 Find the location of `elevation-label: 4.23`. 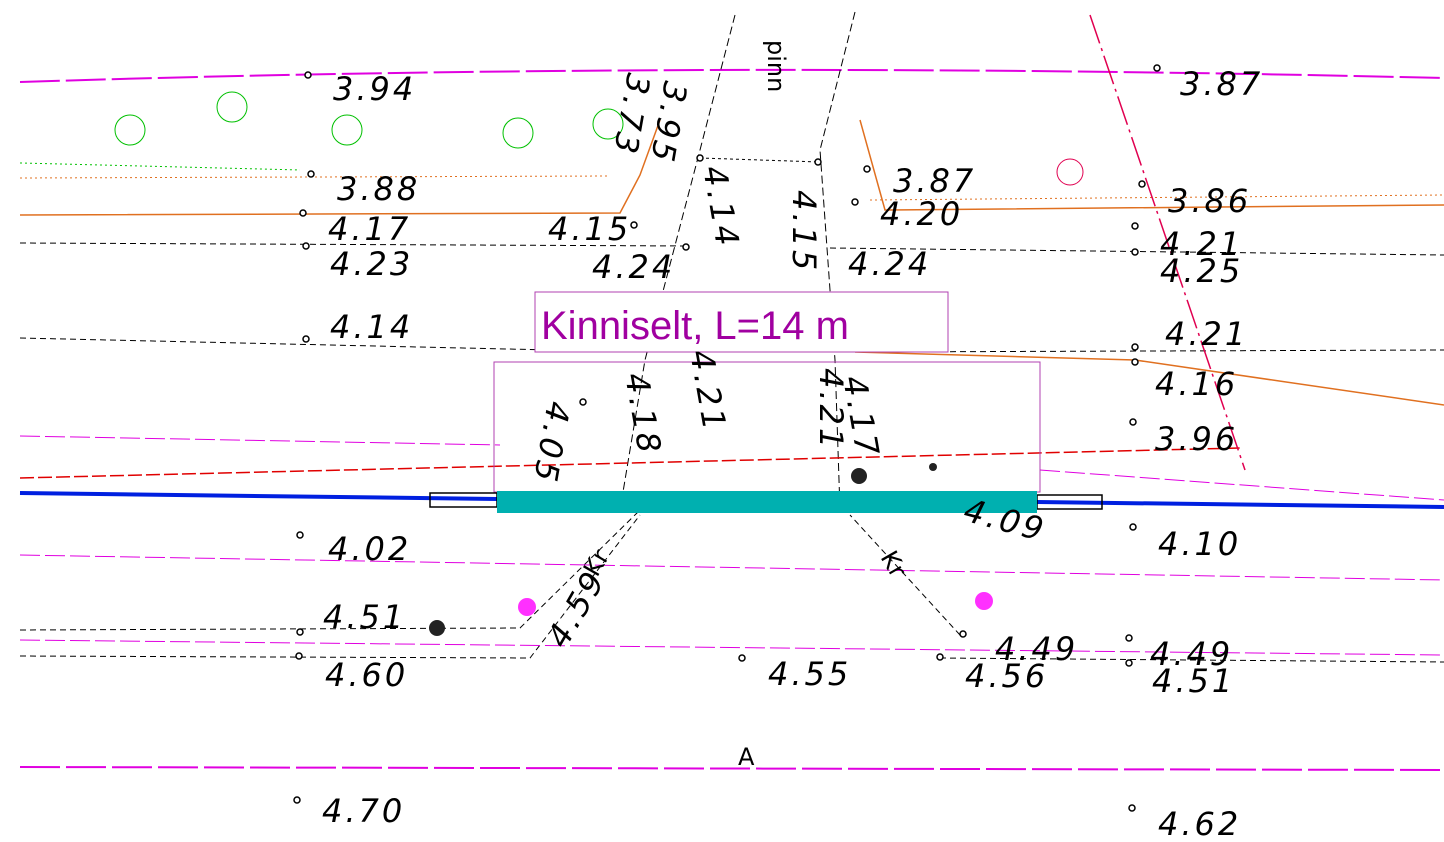

elevation-label: 4.23 is located at coordinates (371, 264).